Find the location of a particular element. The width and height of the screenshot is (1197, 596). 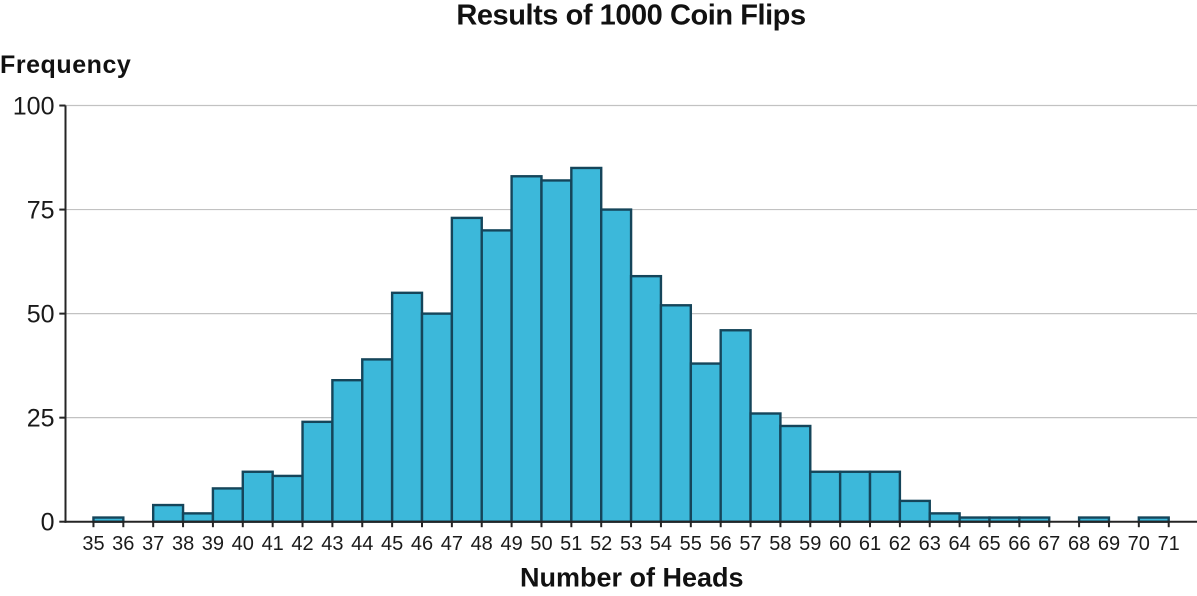

svg-text: 55 is located at coordinates (691, 544).